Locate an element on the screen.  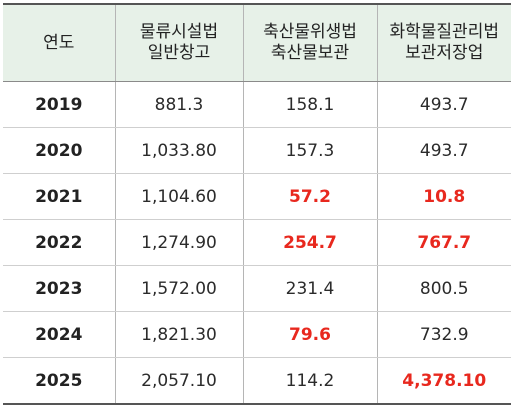
cell-year: 2019 is located at coordinates (59, 104).